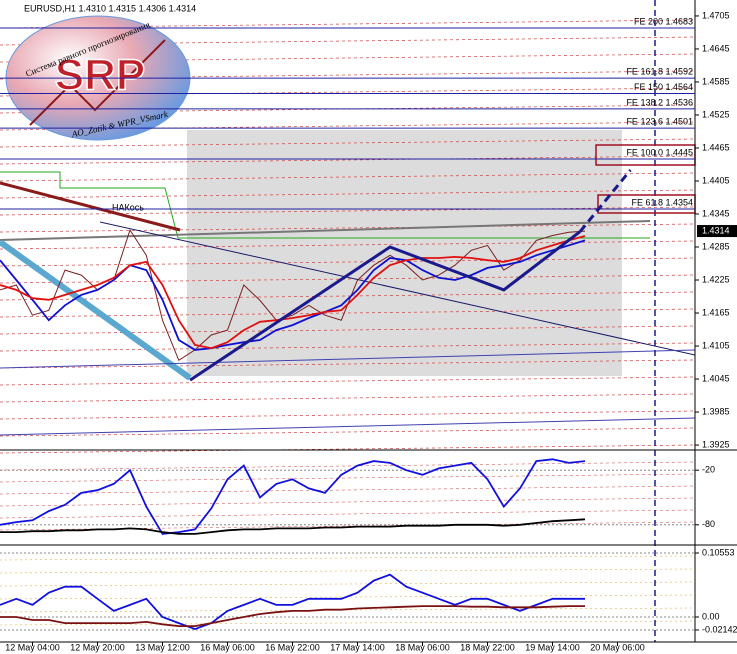 This screenshot has width=737, height=654. I want to click on annotation: НАКось, so click(128, 207).